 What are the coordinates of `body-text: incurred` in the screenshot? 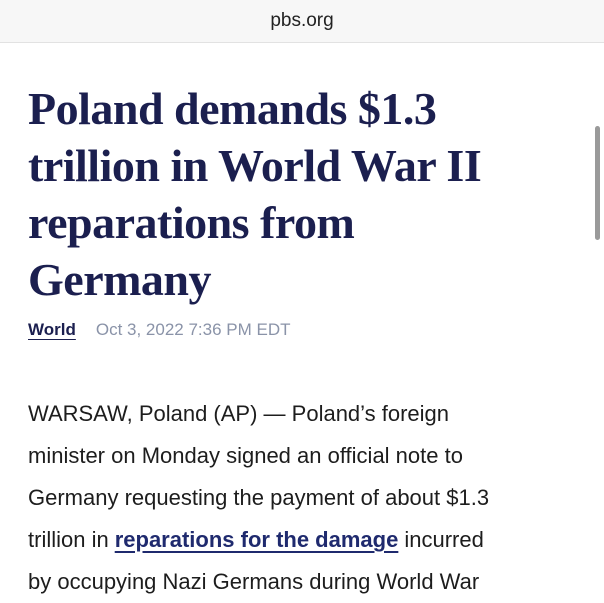 It's located at (444, 539).